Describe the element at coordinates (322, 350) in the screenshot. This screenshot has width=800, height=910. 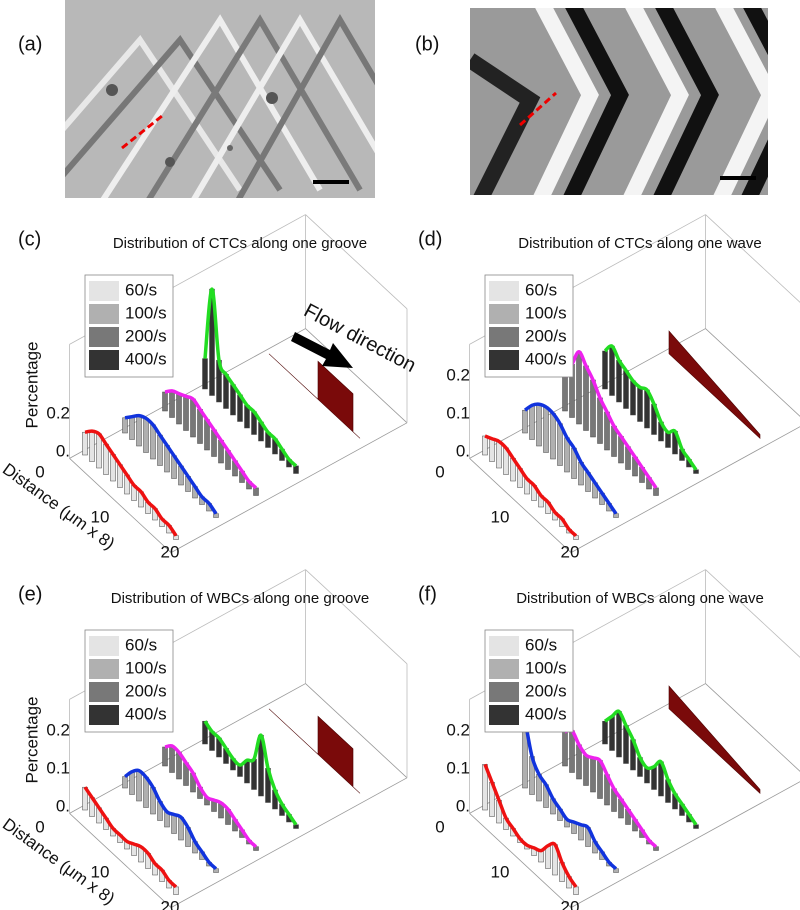
I see `flow-arrow` at that location.